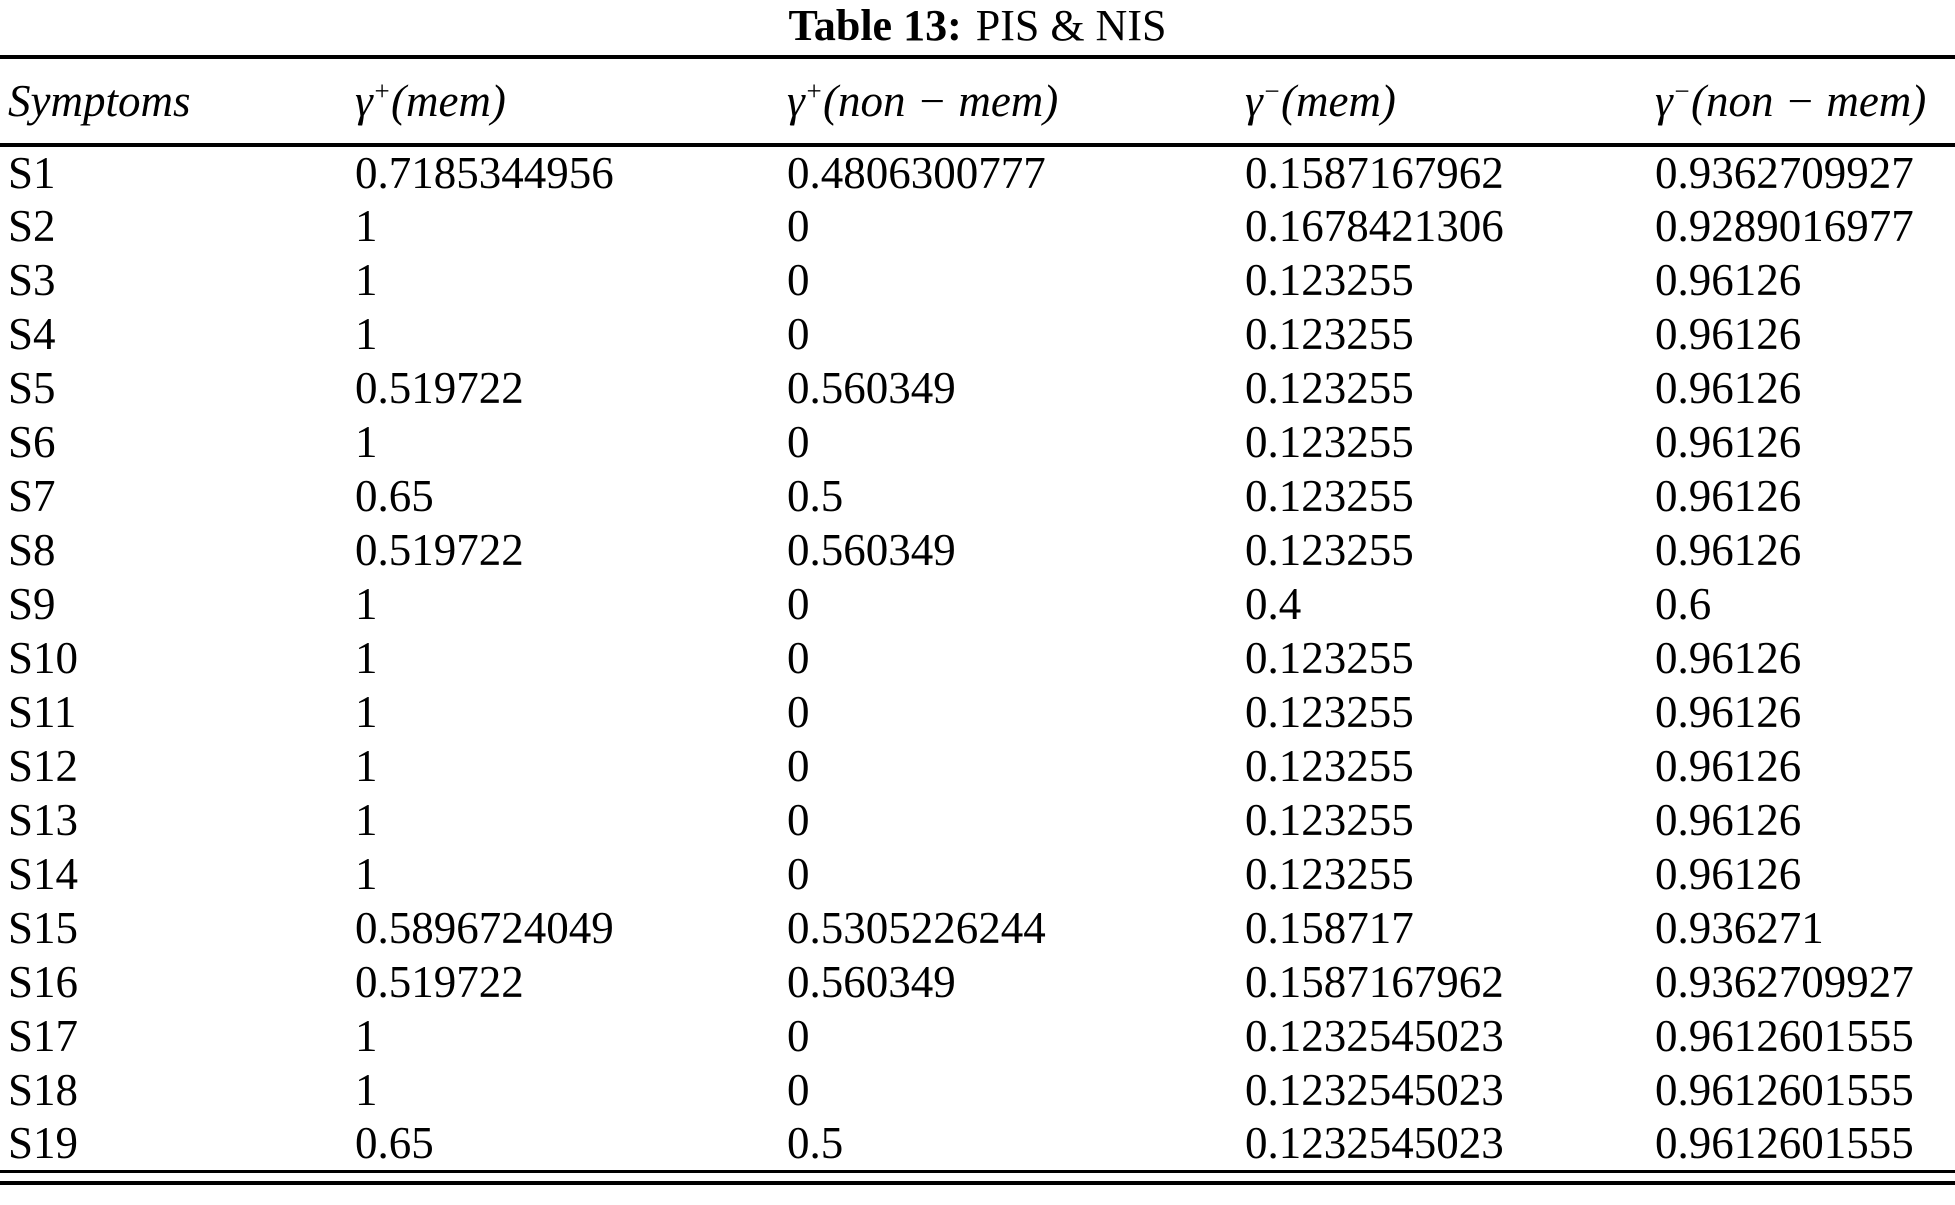  What do you see at coordinates (484, 928) in the screenshot?
I see `value-cell: 0.5896724049` at bounding box center [484, 928].